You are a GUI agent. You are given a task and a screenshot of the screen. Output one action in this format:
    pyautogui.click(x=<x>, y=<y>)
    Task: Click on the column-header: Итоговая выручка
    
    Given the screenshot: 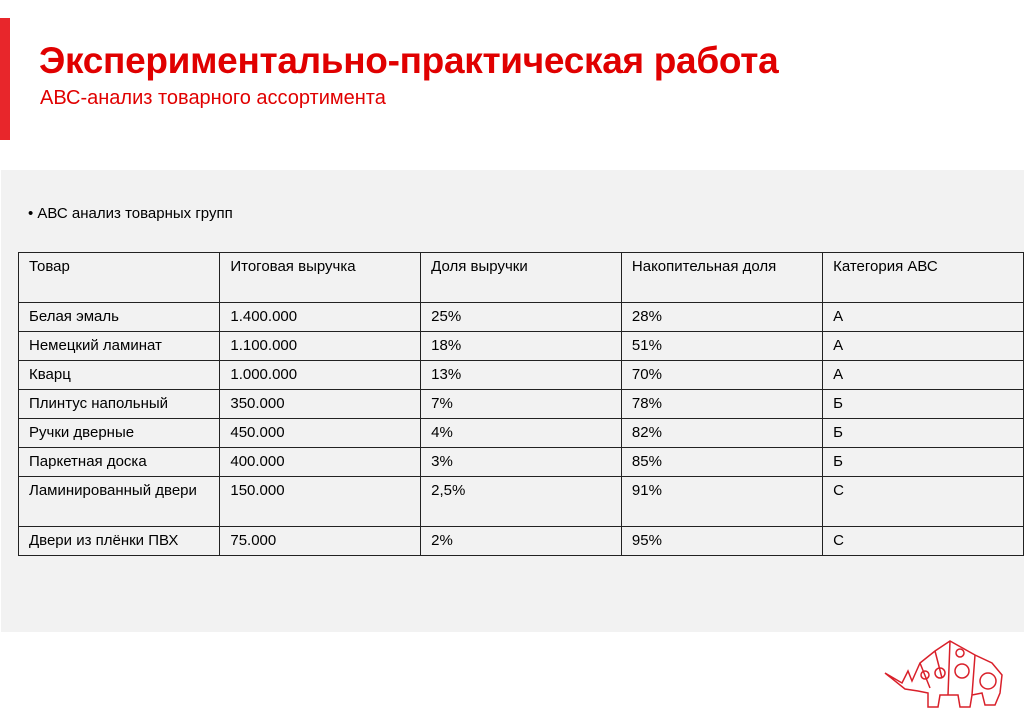 What is the action you would take?
    pyautogui.click(x=320, y=277)
    